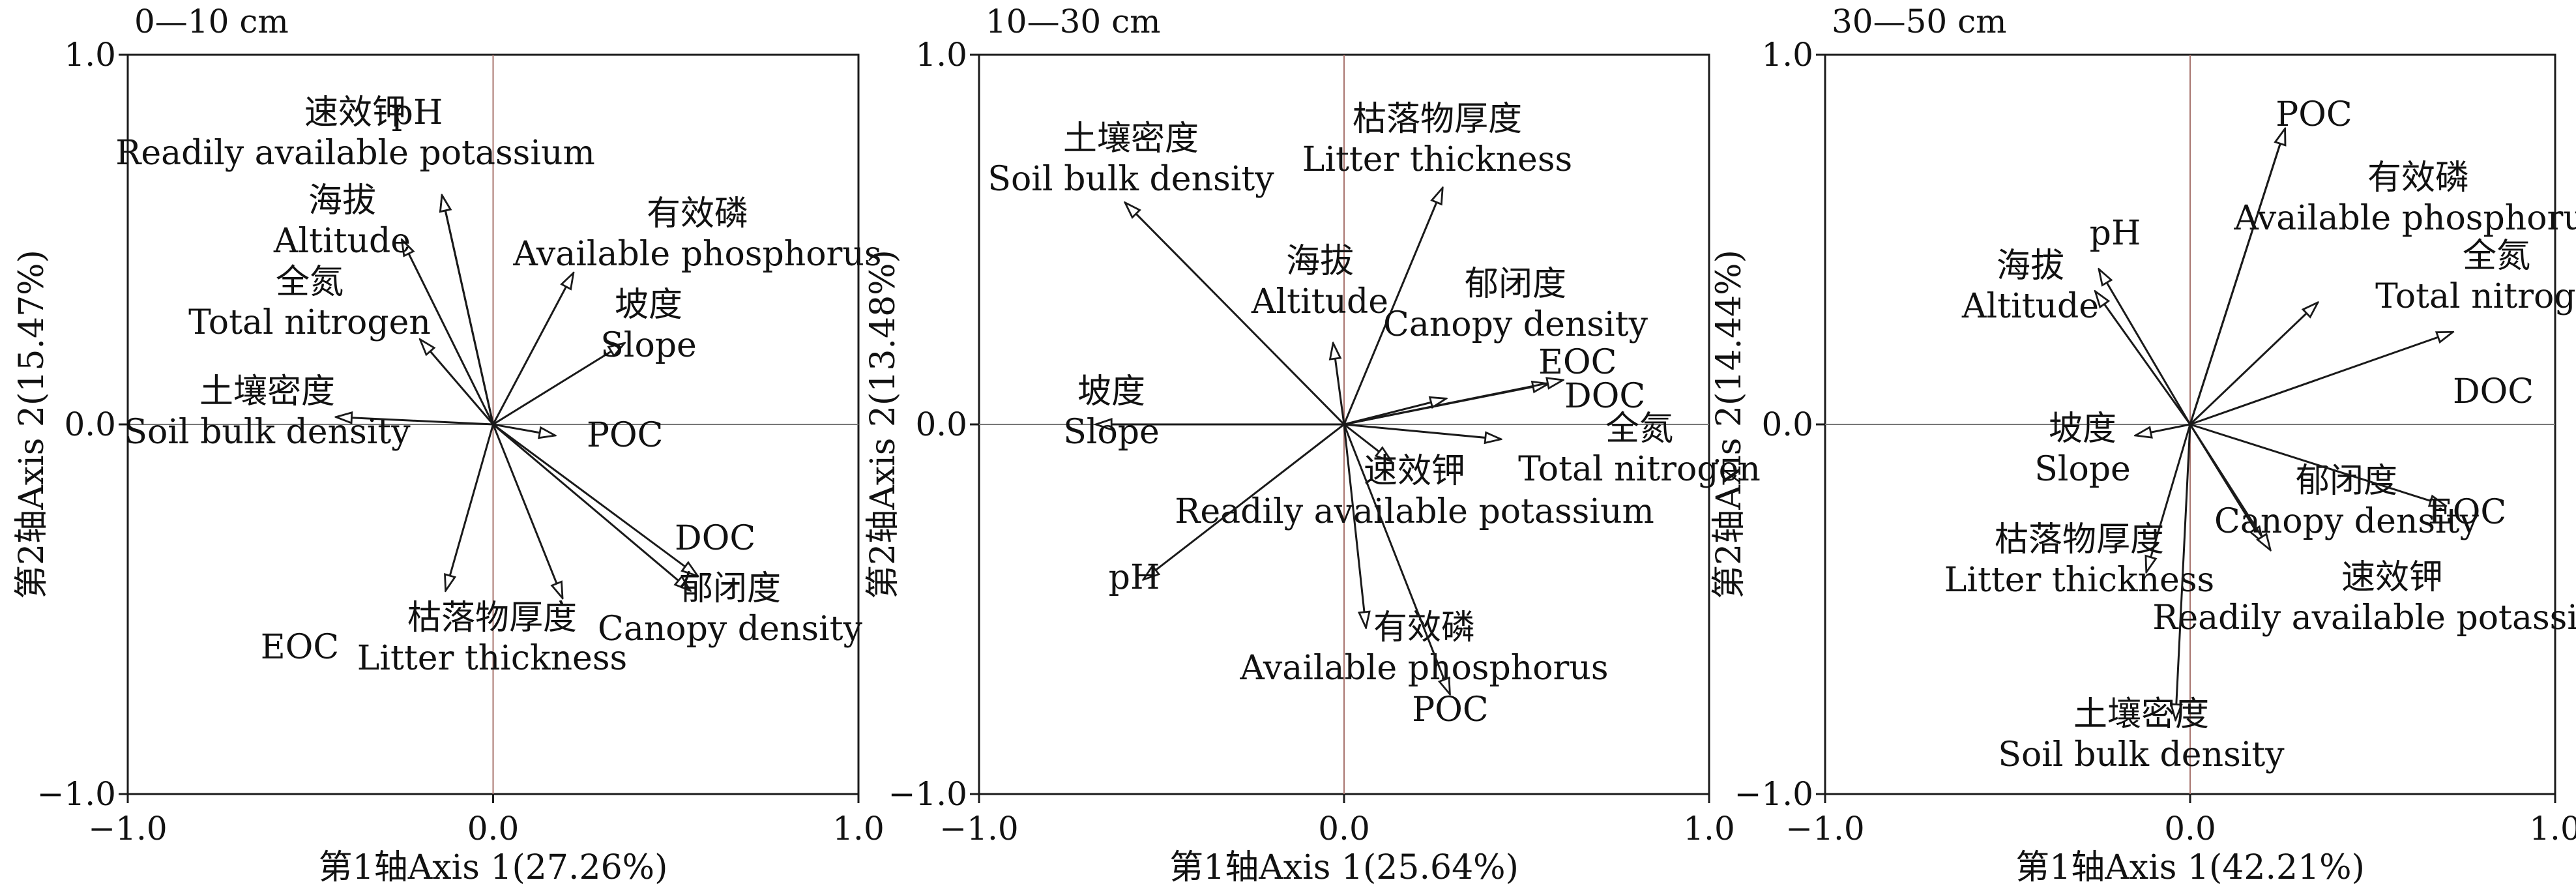 This screenshot has height=884, width=2576. I want to click on x-axis-label: 第1轴Axis 1(42.21%), so click(2190, 866).